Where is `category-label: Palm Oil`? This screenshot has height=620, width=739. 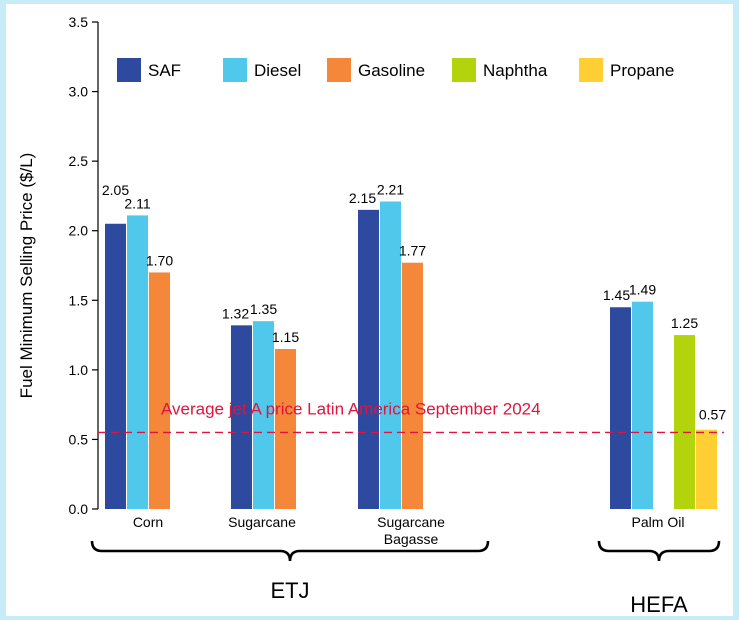
category-label: Palm Oil is located at coordinates (658, 522).